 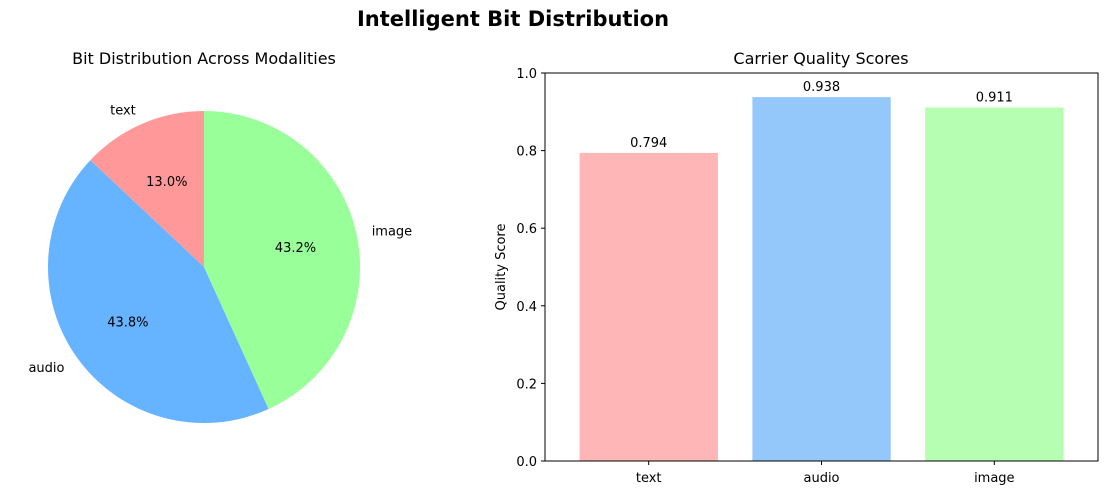 I want to click on x-tick-label-text: text, so click(x=649, y=478).